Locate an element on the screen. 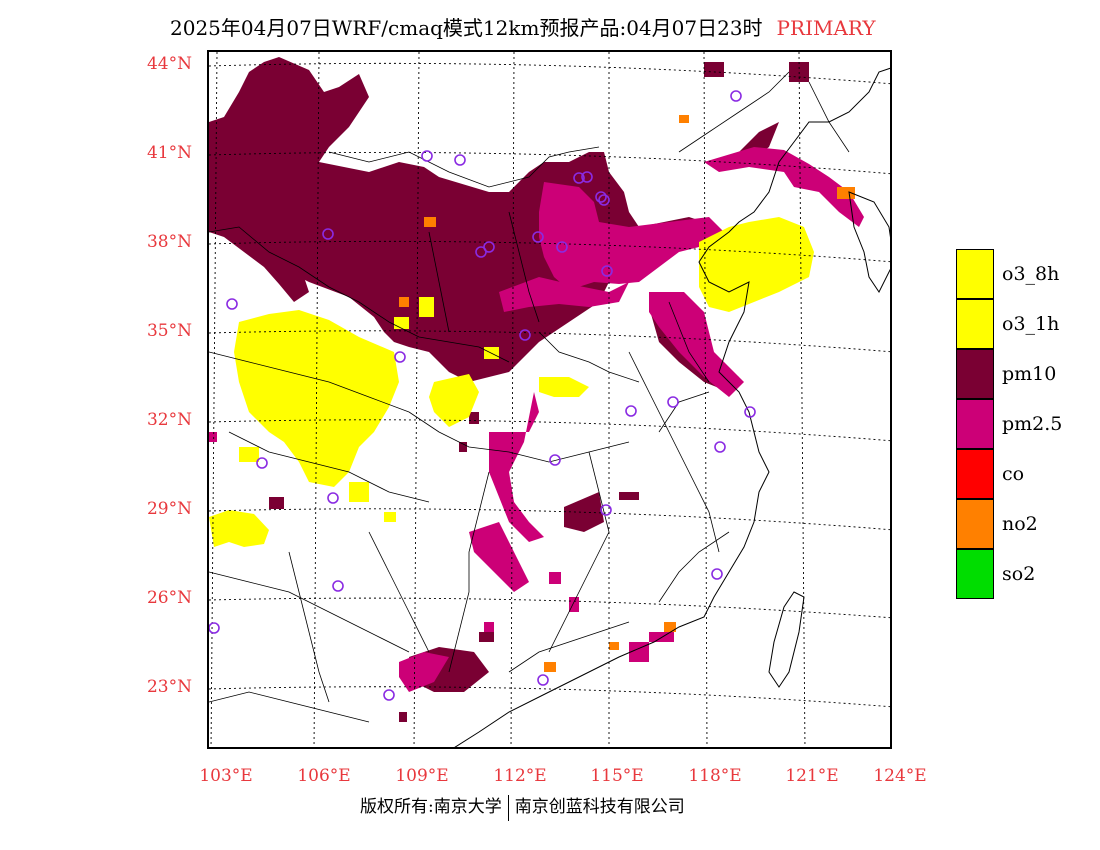  legend-item-o3-8h: o3_8h is located at coordinates (1026, 274).